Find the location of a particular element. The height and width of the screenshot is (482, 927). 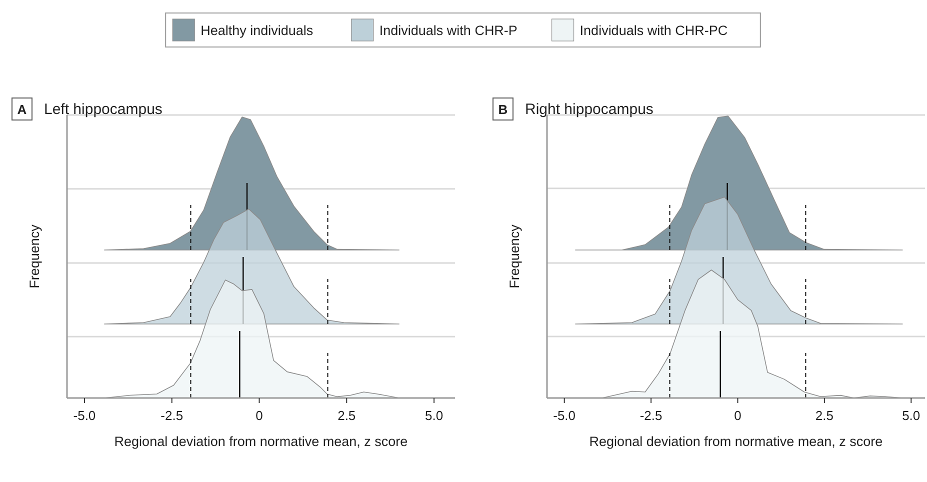

text: Individuals with CHR-PC is located at coordinates (654, 30).